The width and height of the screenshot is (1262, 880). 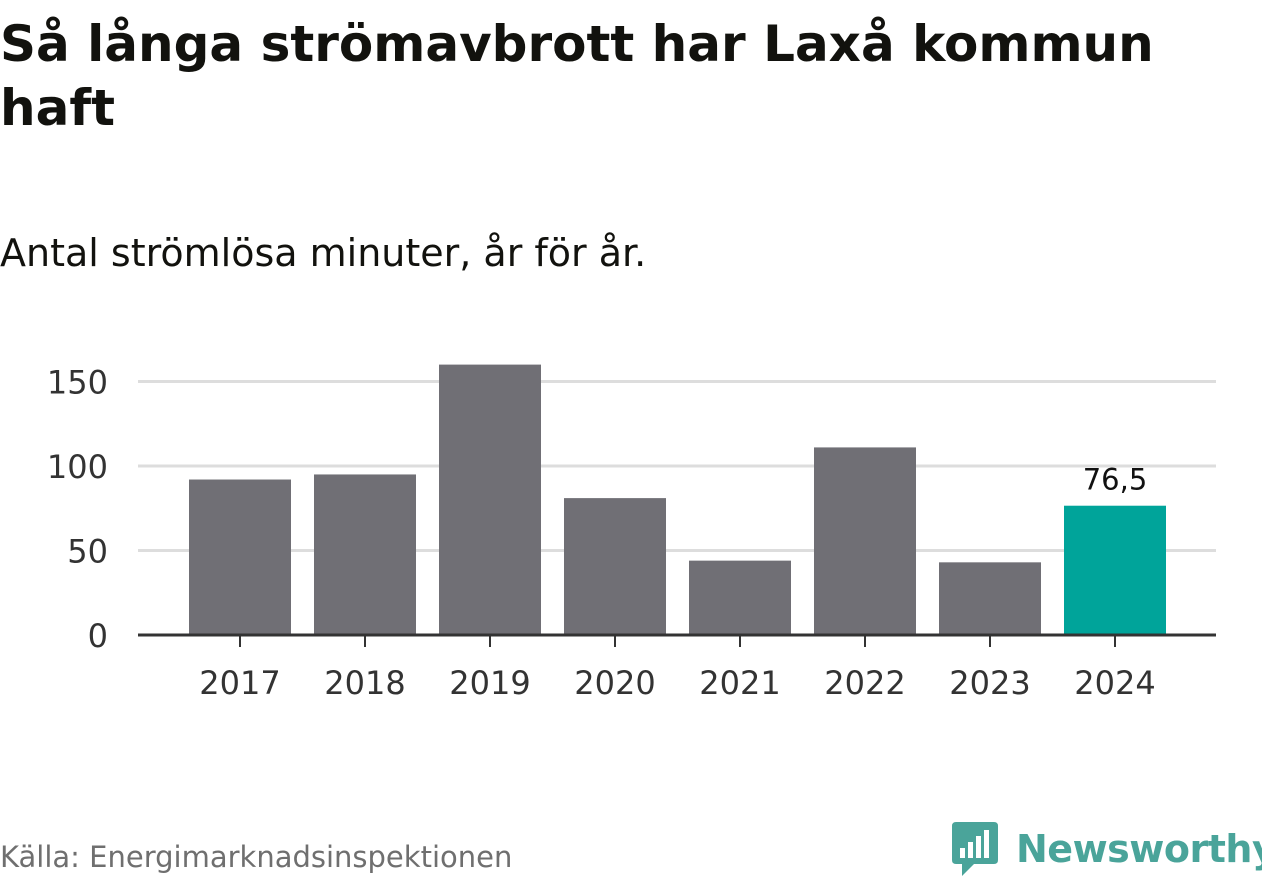 I want to click on x-tick-label: 2023, so click(x=989, y=683).